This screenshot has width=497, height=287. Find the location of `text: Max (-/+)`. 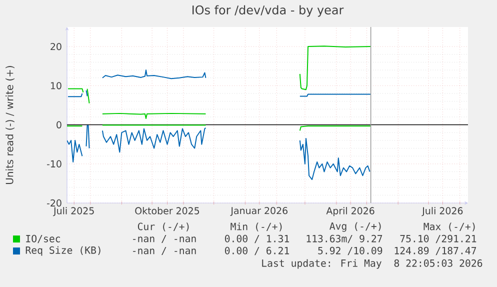

text: Max (-/+) is located at coordinates (449, 227).